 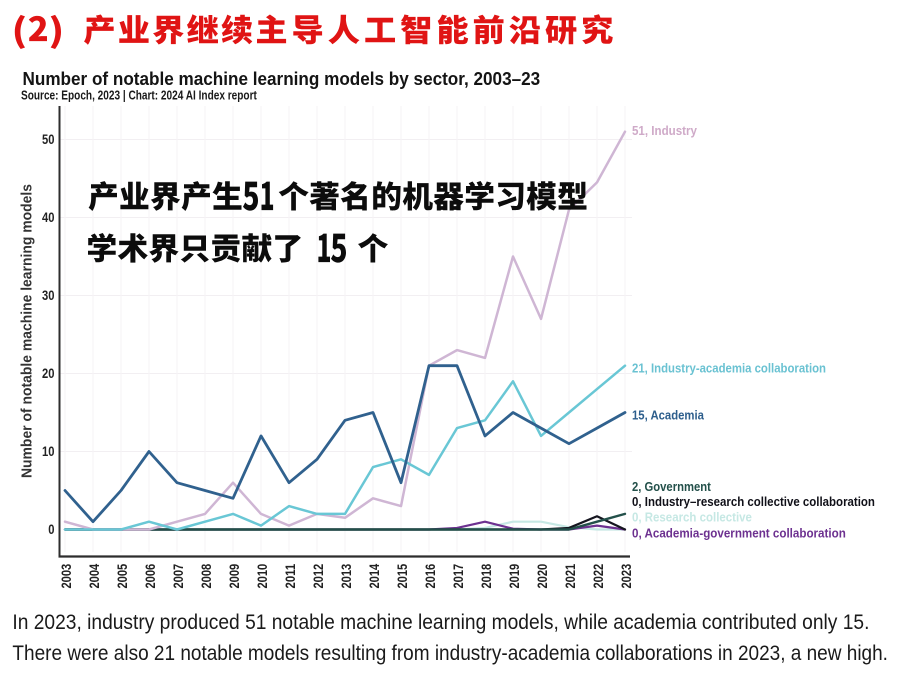 I want to click on svg-text: 15, Academia, so click(x=668, y=415).